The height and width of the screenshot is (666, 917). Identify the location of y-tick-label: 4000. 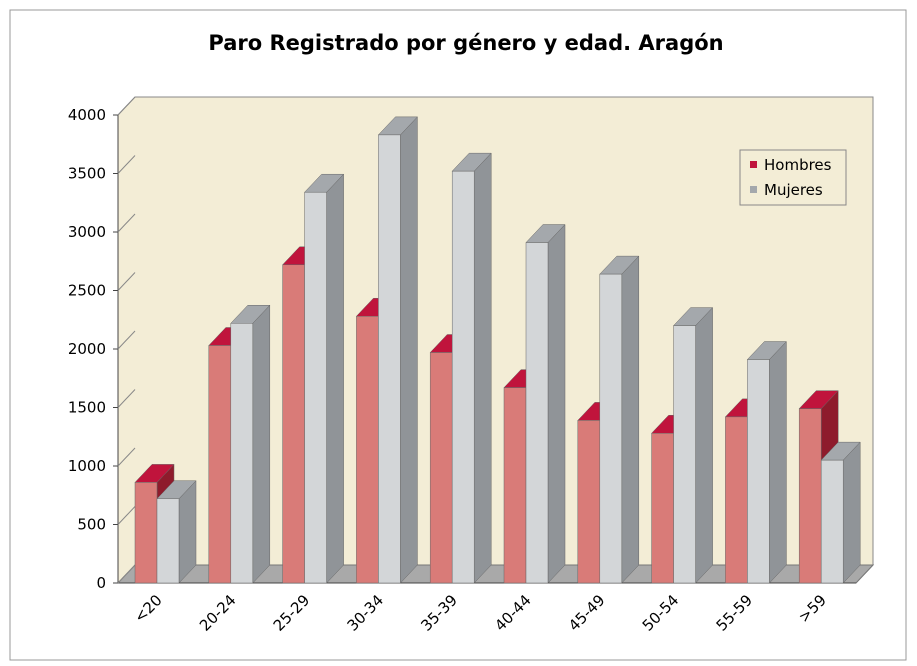
(87, 115).